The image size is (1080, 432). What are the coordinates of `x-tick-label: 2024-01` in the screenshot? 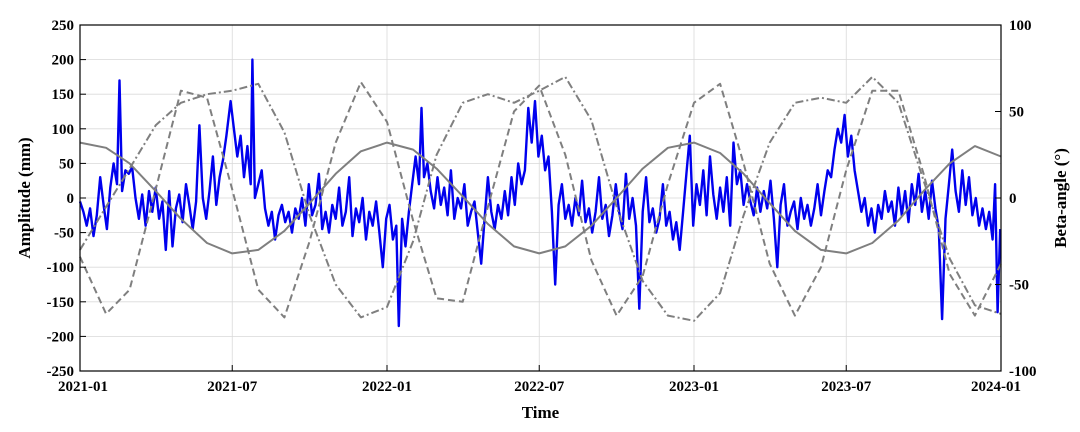 It's located at (996, 387).